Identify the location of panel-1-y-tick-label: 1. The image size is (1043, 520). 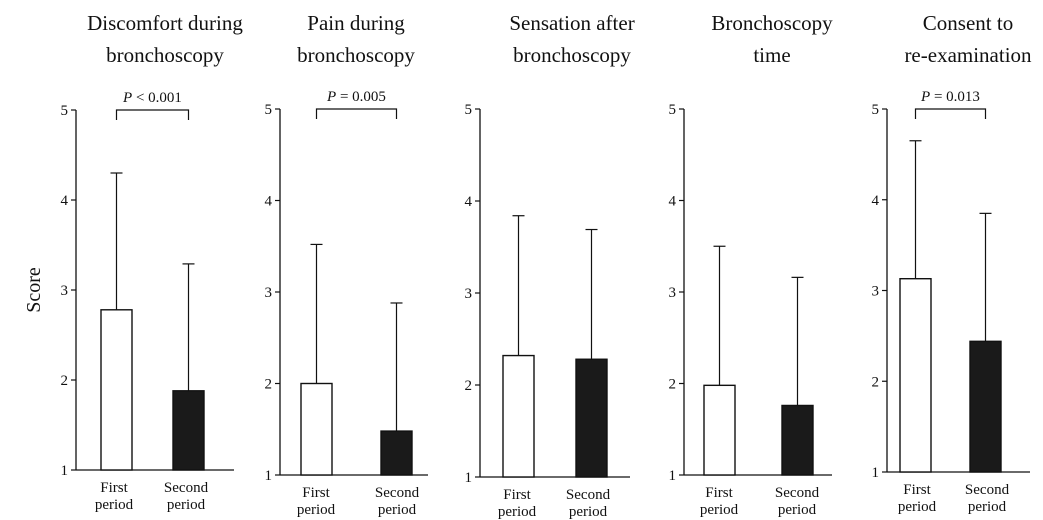
(65, 471).